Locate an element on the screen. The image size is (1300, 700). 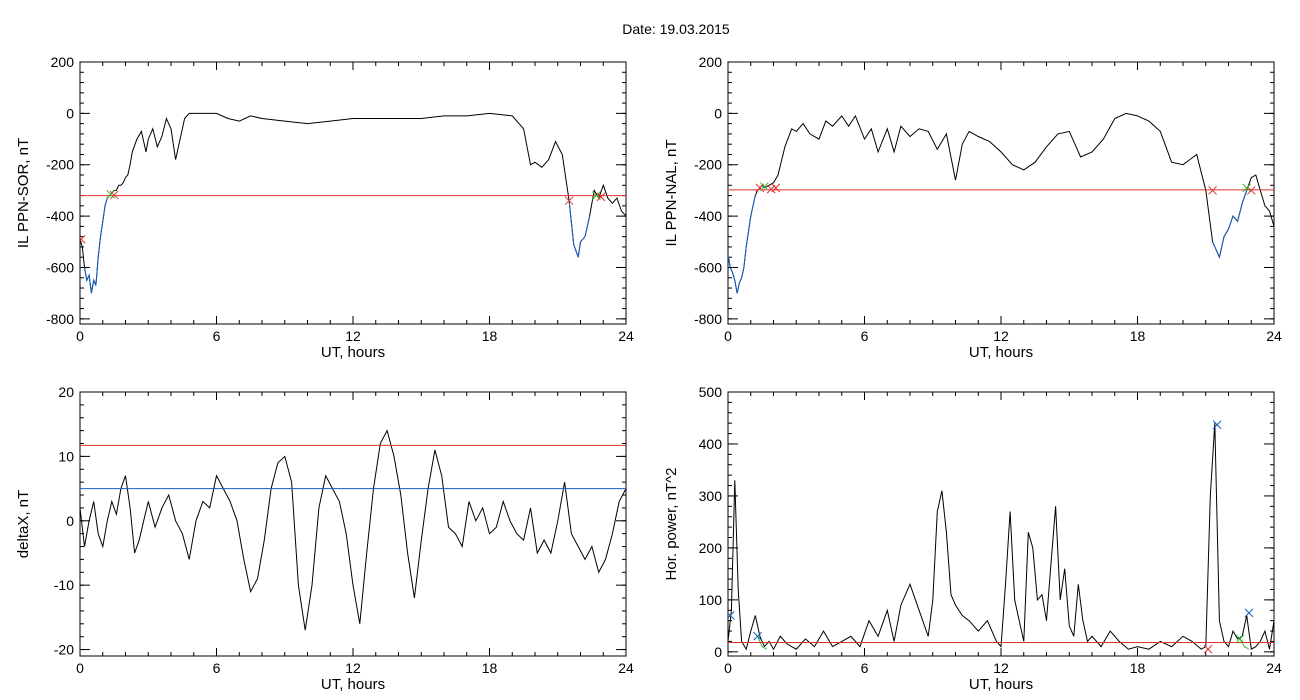
y-tick-label: 400 is located at coordinates (711, 444).